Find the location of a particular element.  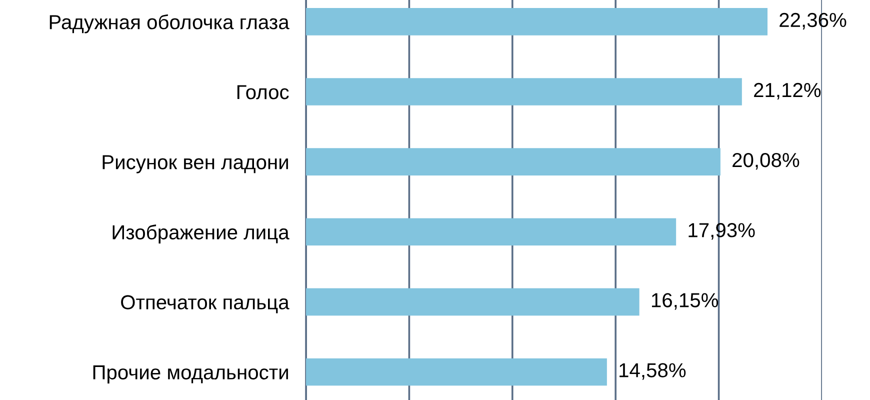

data-label: 14,58% is located at coordinates (653, 371).